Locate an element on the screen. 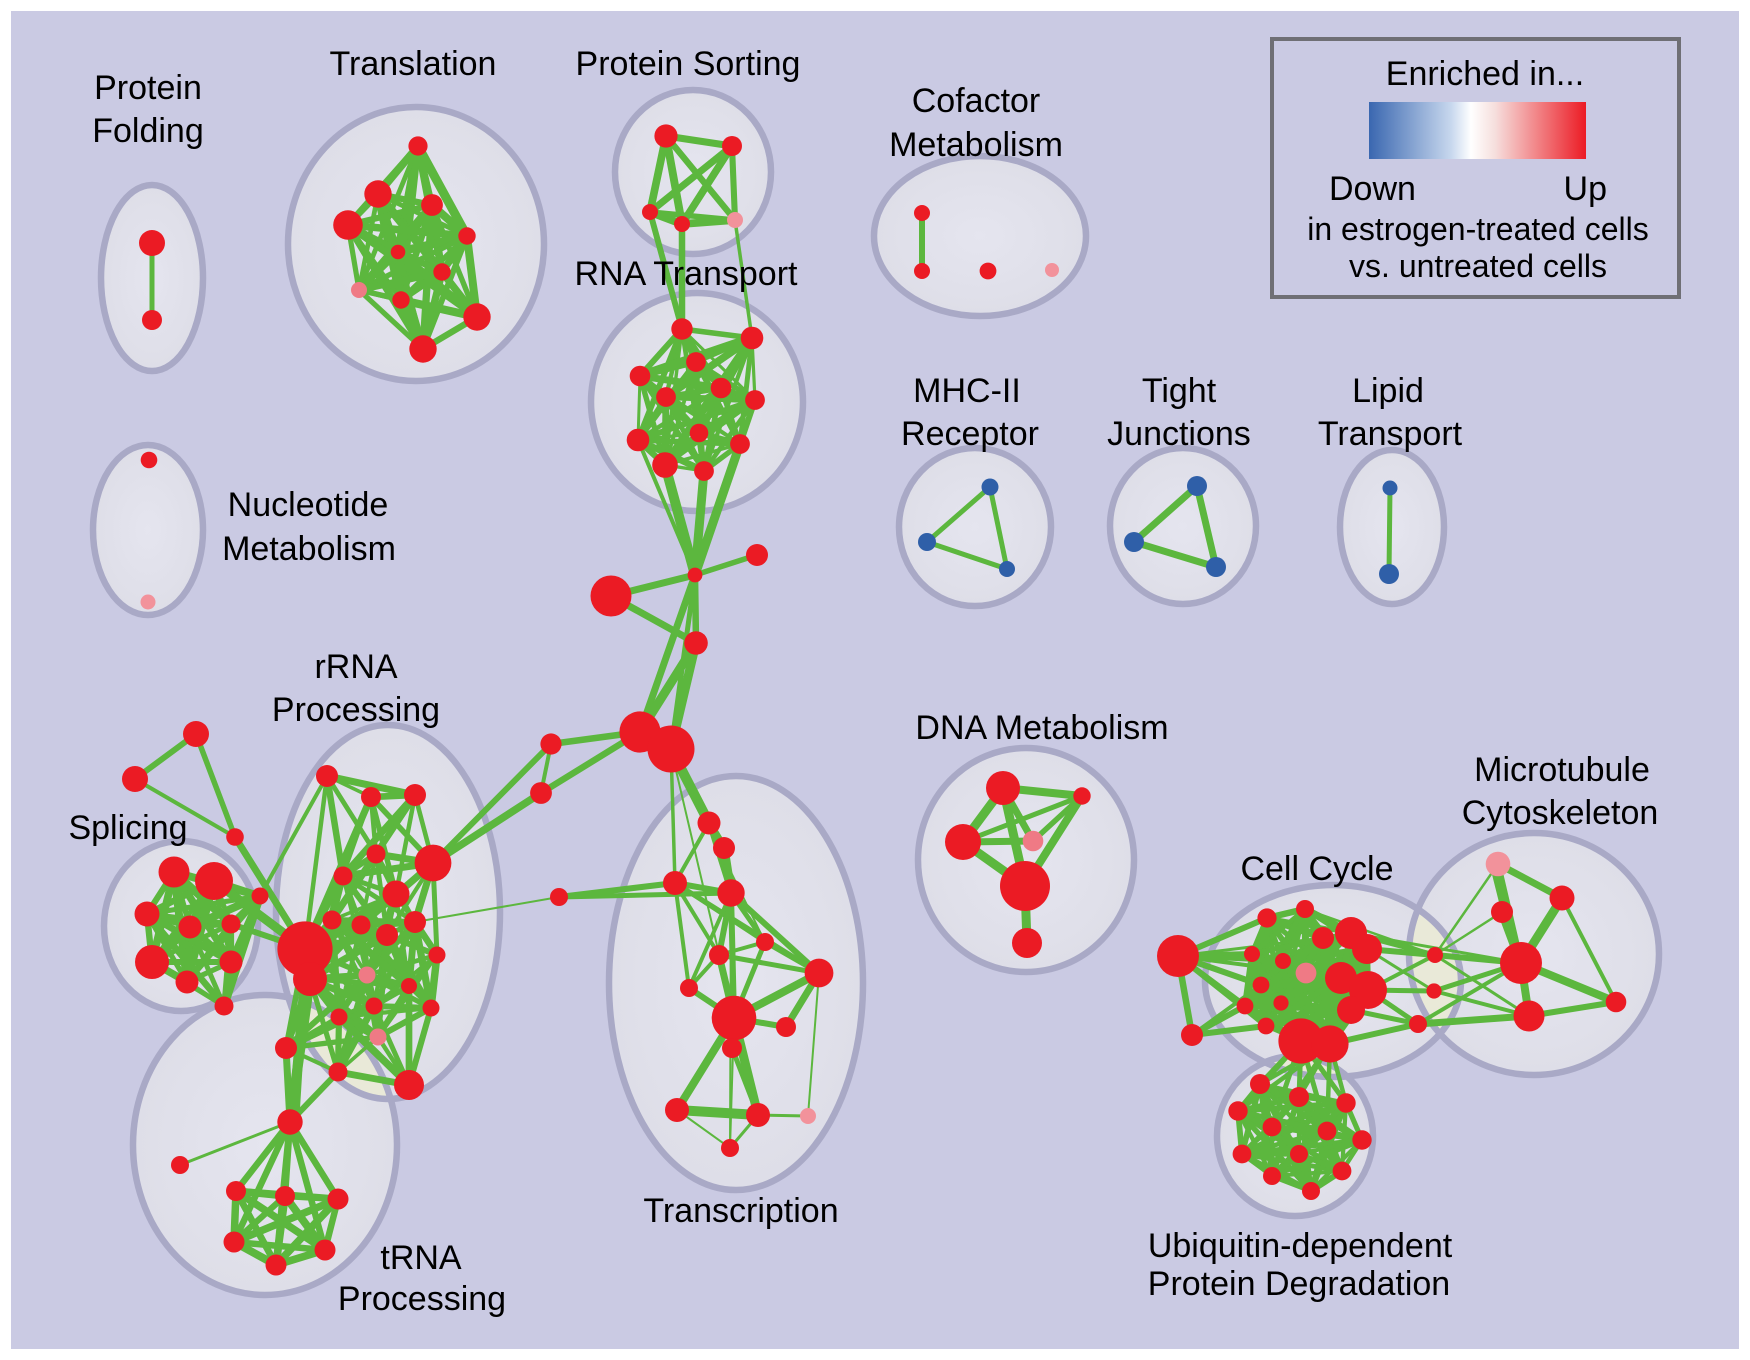  svg-text: Junctions is located at coordinates (1179, 434).